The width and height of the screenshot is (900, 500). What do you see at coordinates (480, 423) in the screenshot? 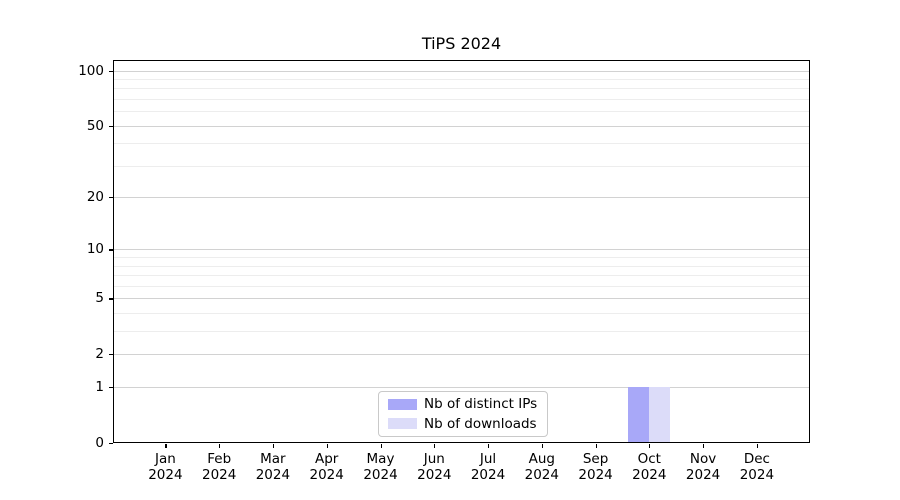
I see `legend-label-downloads: Nb of downloads` at bounding box center [480, 423].